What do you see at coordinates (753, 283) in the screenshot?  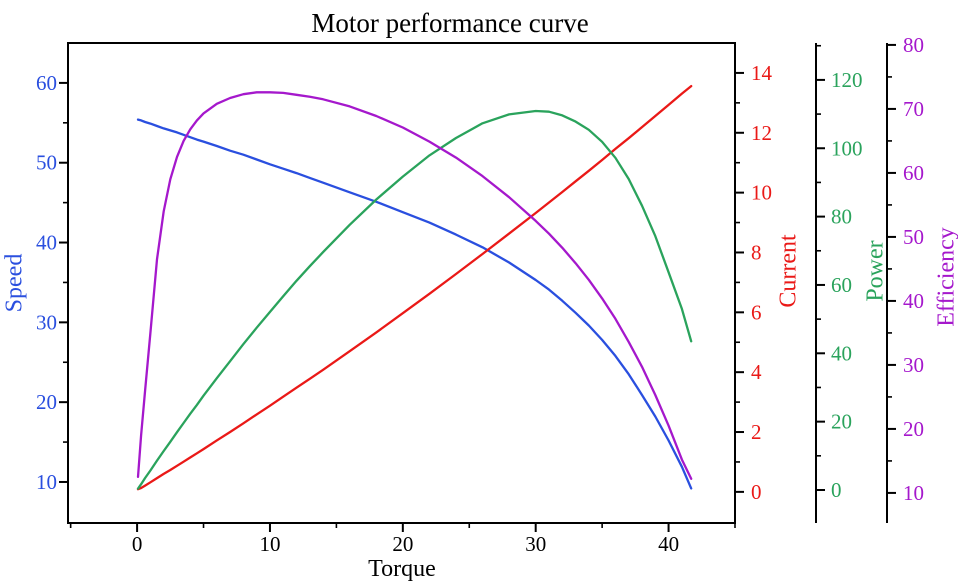 I see `current-axis: 0 2 4 6 8 10 12 14` at bounding box center [753, 283].